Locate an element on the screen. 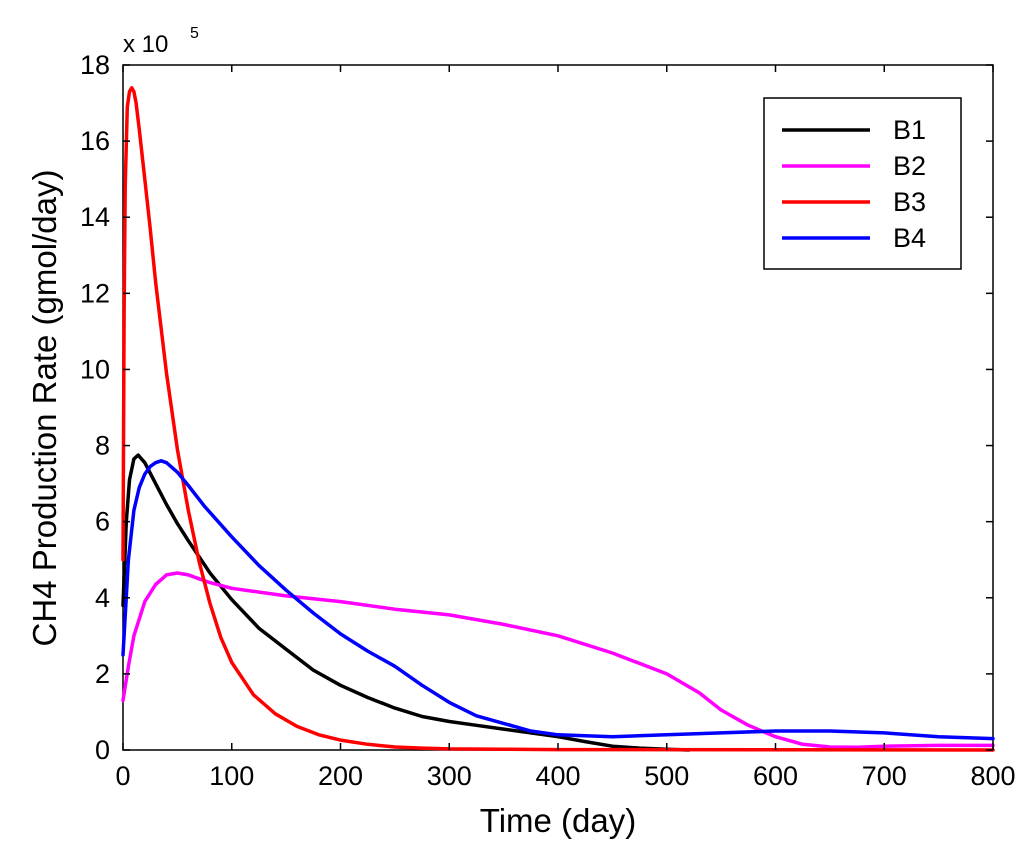  x-tick-label: 100 is located at coordinates (231, 776).